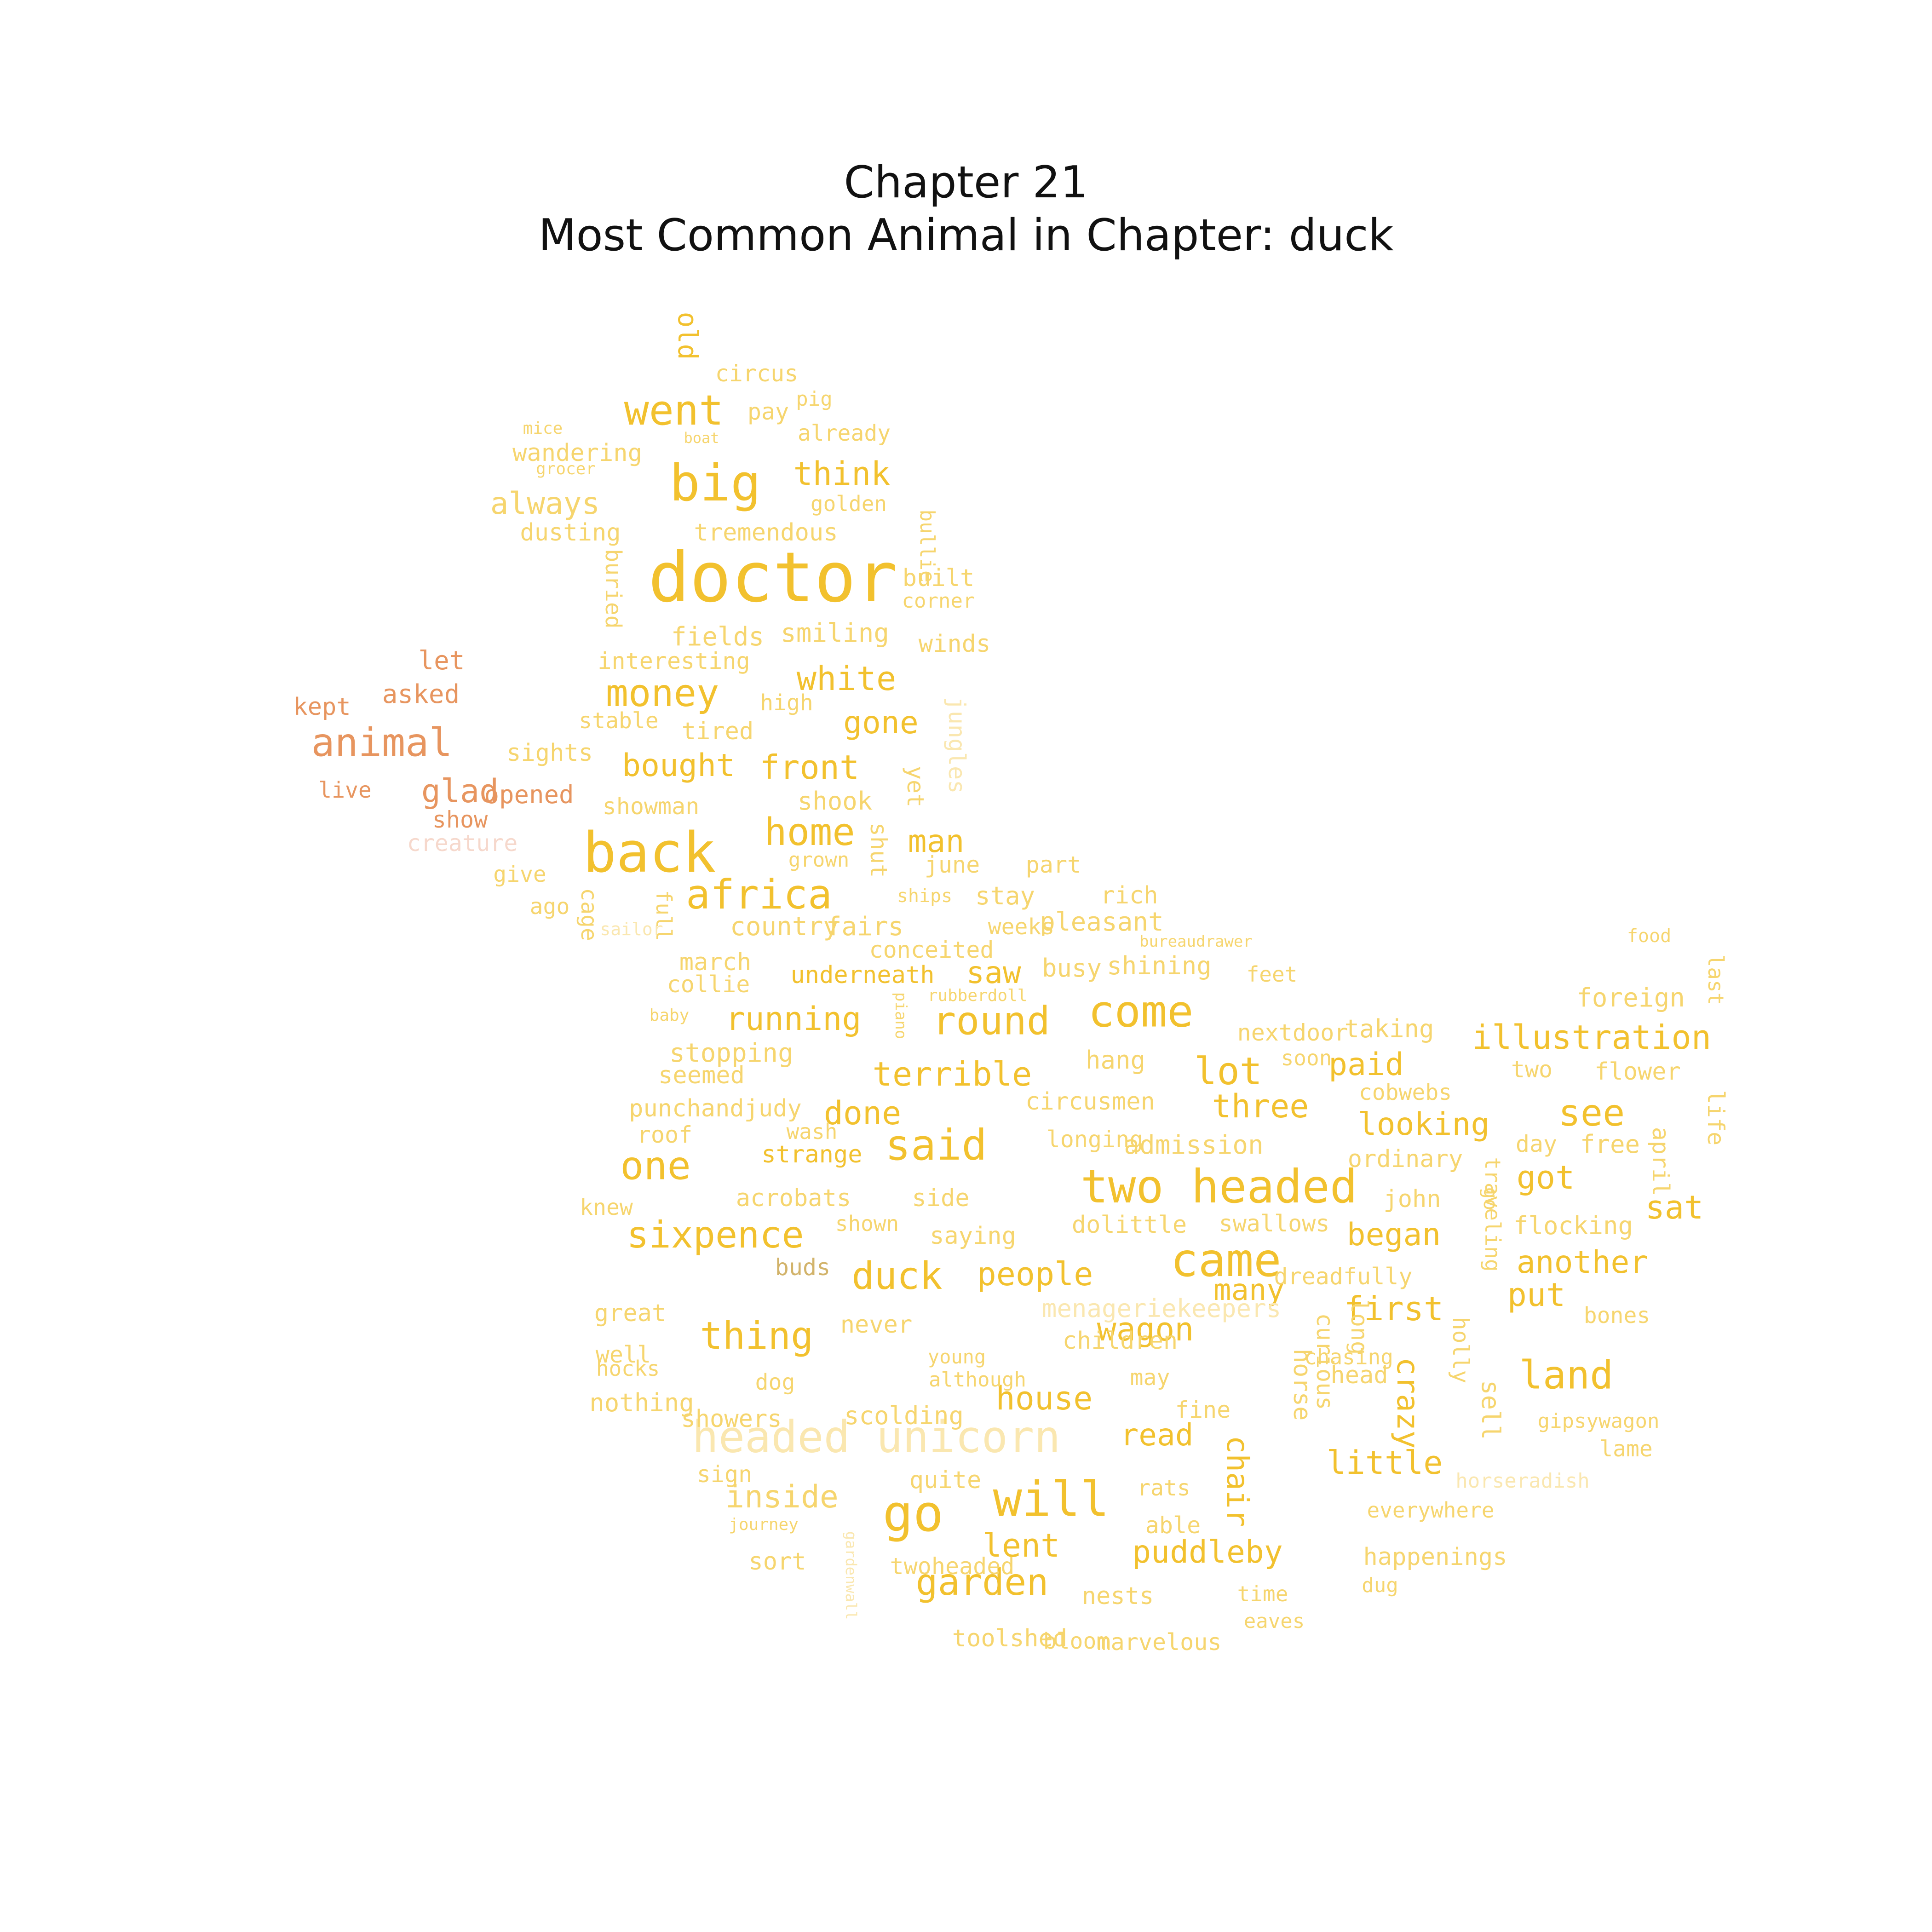 This screenshot has width=1932, height=1932. Describe the element at coordinates (757, 373) in the screenshot. I see `word-cloud-word: circus` at that location.